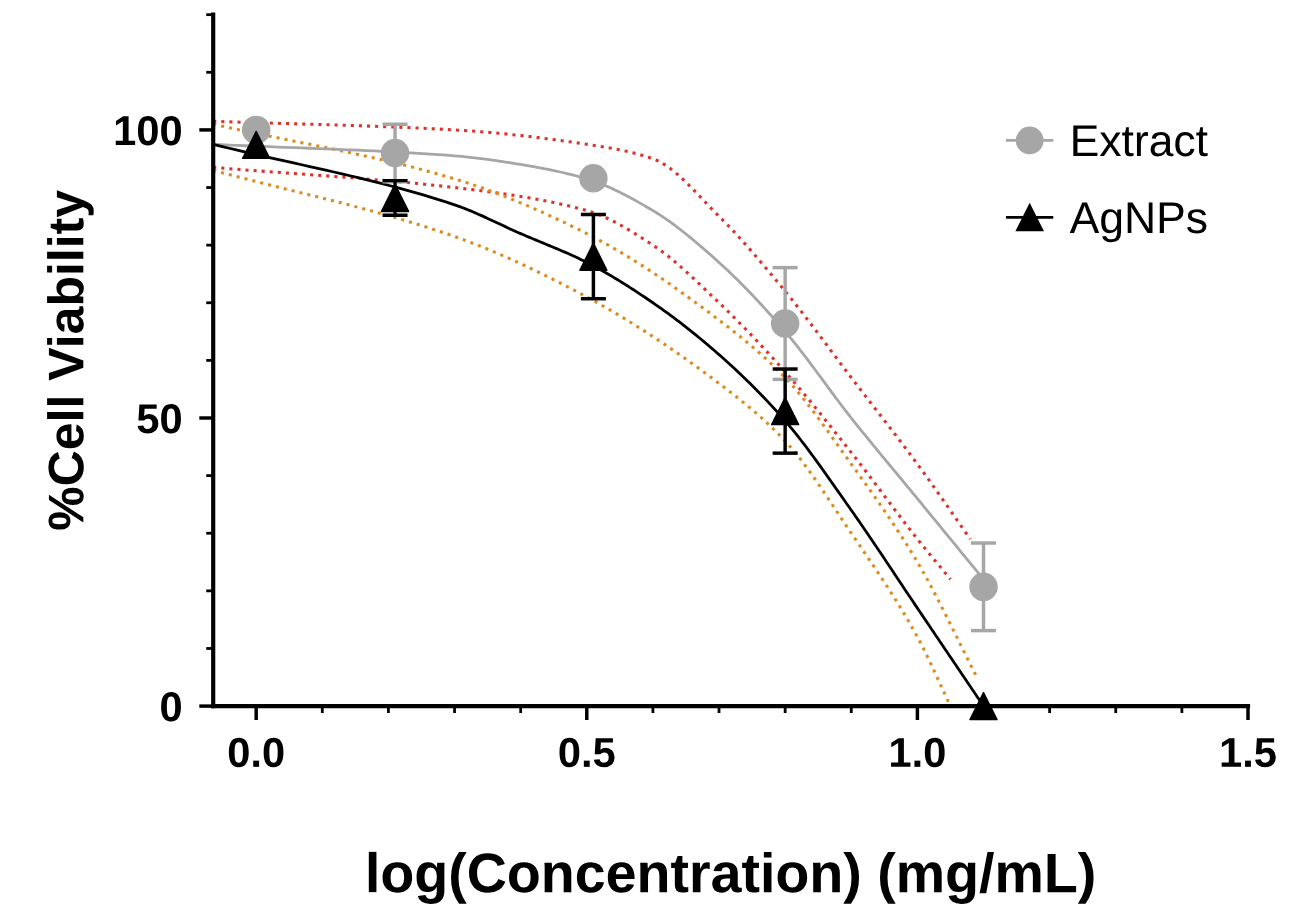 The height and width of the screenshot is (917, 1300). What do you see at coordinates (587, 752) in the screenshot?
I see `x-tick-label: 0.5` at bounding box center [587, 752].